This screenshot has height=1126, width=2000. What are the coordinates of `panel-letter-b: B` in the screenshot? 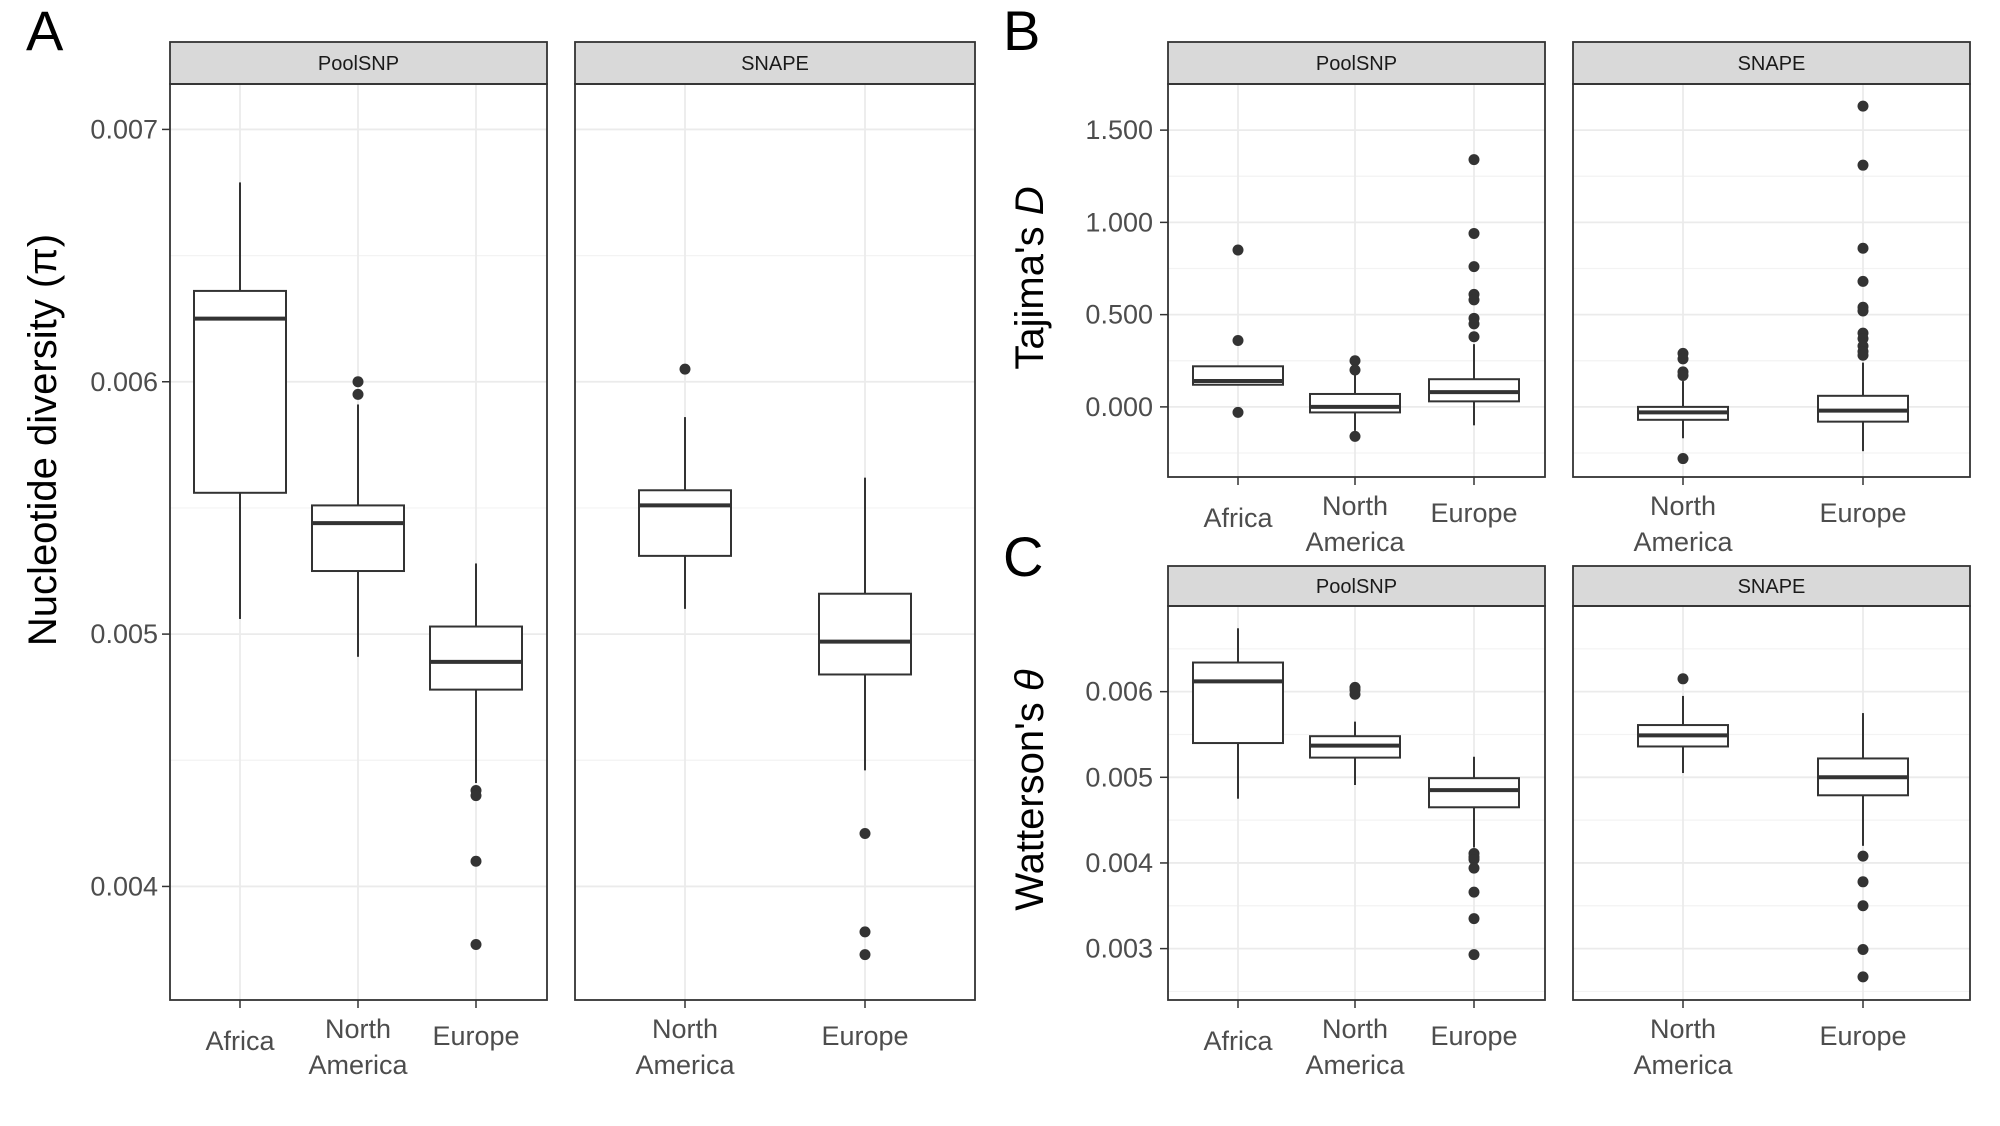 It's located at (1021, 31).